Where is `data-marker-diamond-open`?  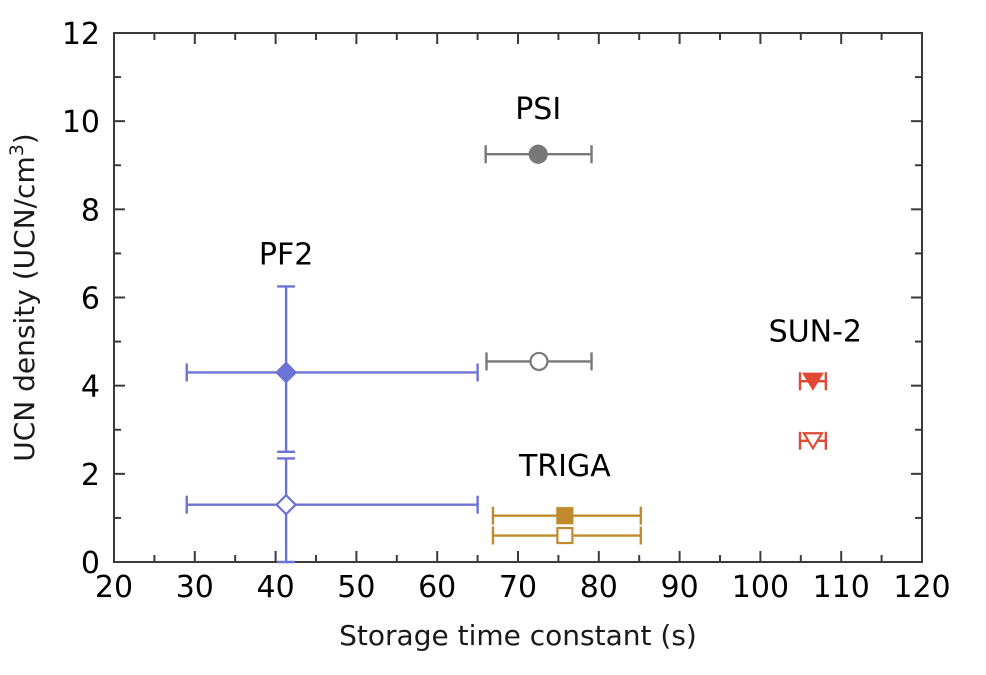
data-marker-diamond-open is located at coordinates (286, 504).